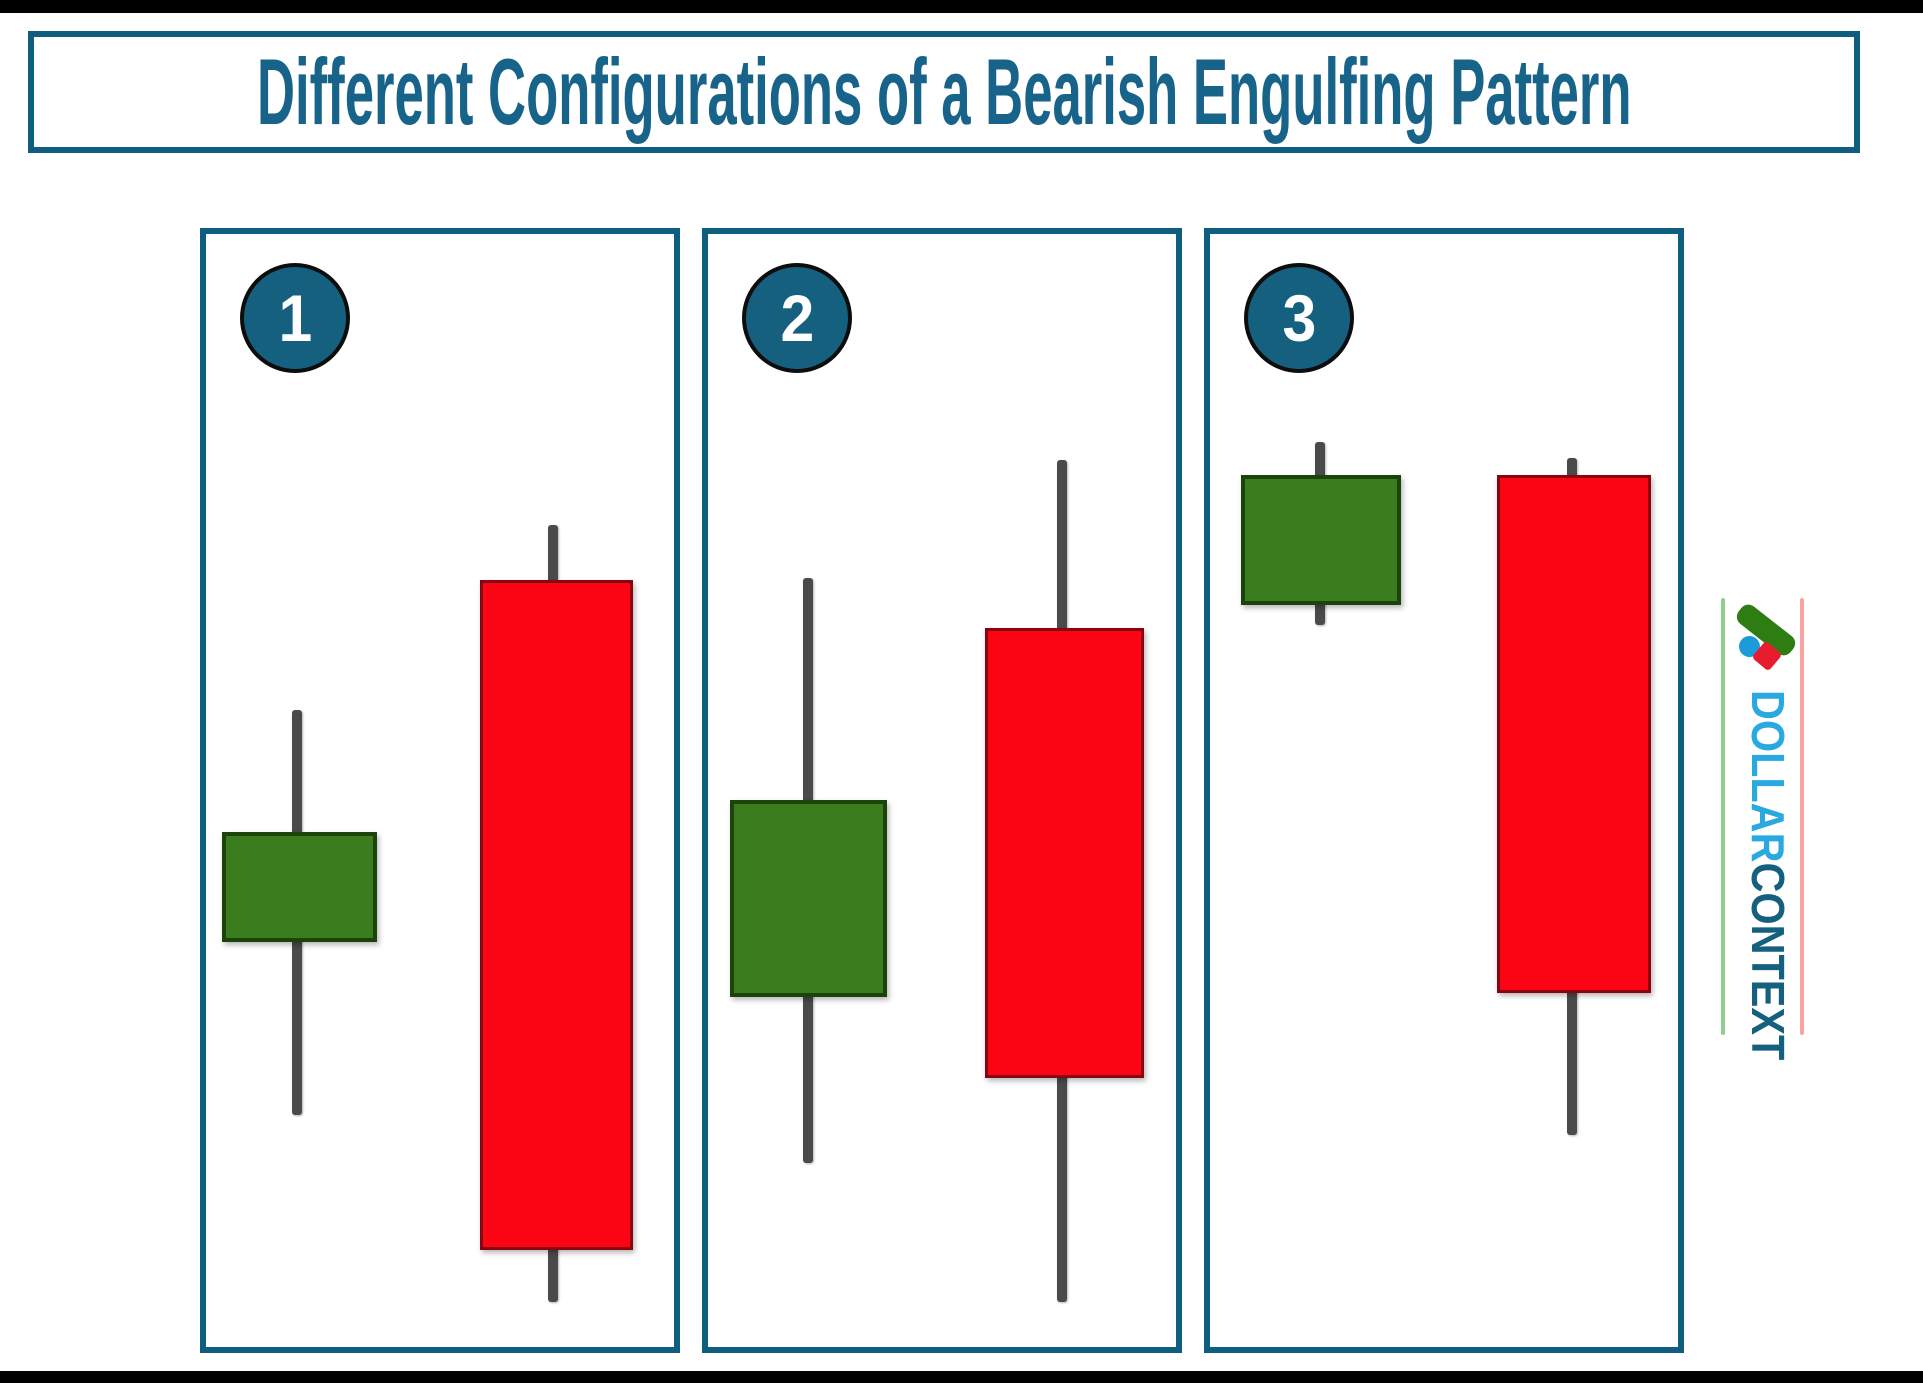 The height and width of the screenshot is (1383, 1923). I want to click on panel-2-number: 2, so click(797, 318).